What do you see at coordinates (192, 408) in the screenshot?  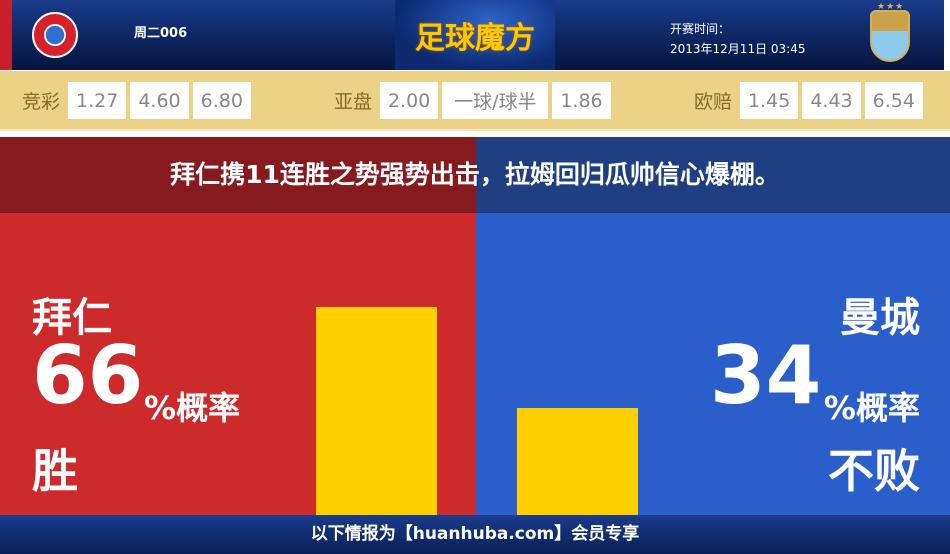 I see `home-percent-suffix: %概率` at bounding box center [192, 408].